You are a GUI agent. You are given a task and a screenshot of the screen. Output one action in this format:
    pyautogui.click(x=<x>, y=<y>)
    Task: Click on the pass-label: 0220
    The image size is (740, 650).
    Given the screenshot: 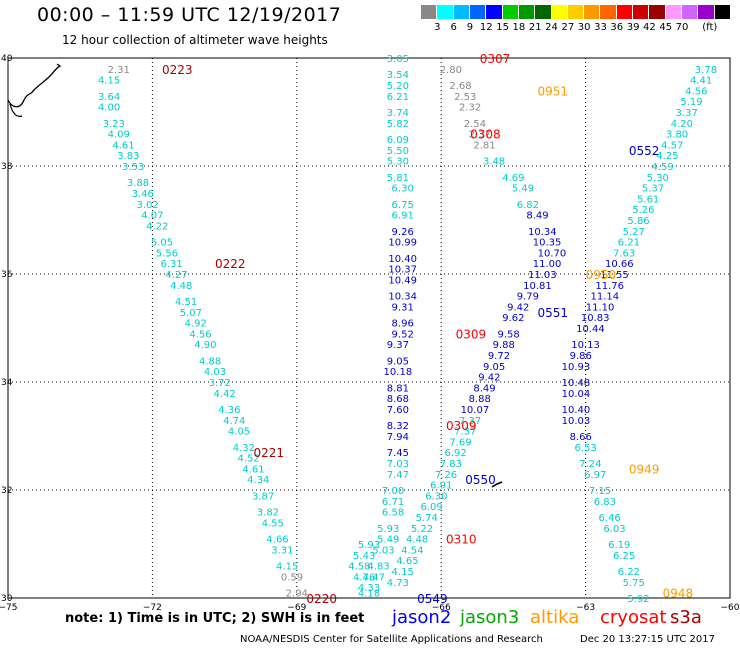 What is the action you would take?
    pyautogui.click(x=321, y=599)
    